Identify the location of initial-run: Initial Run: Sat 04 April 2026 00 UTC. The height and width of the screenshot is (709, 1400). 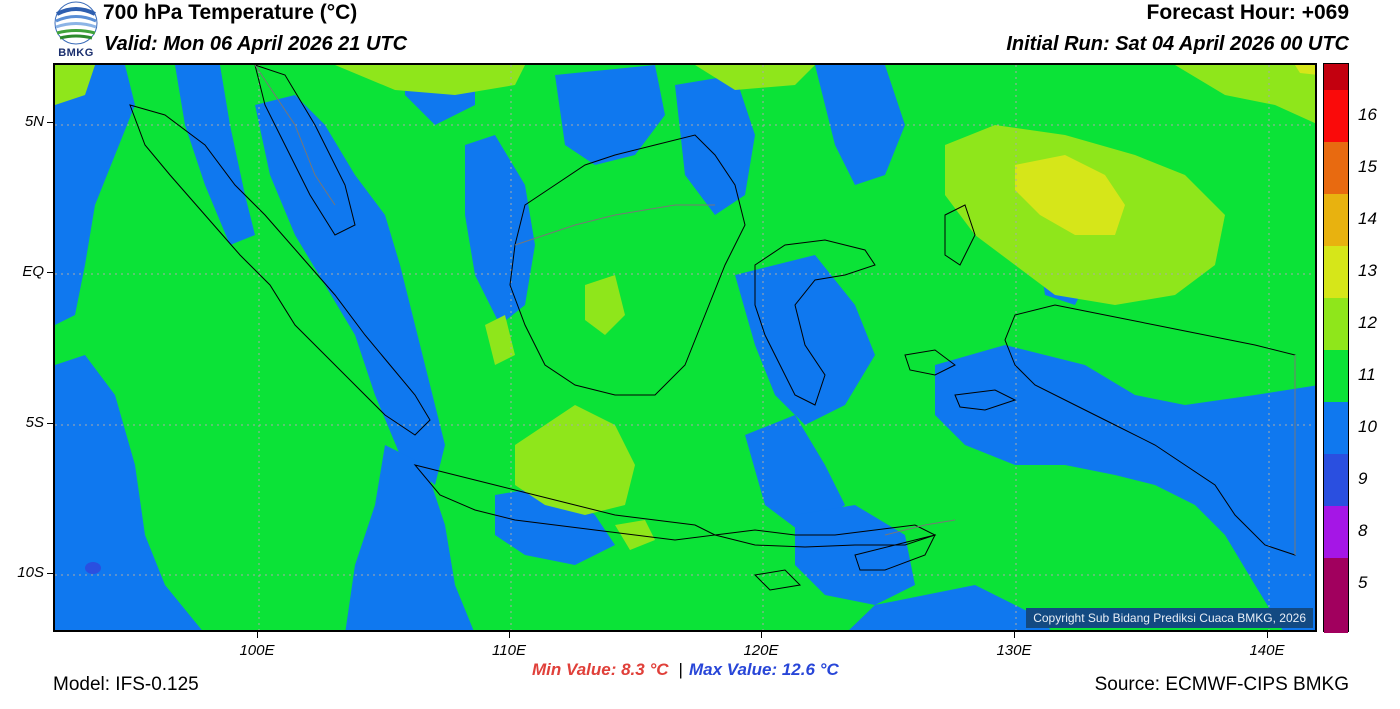
(1177, 44).